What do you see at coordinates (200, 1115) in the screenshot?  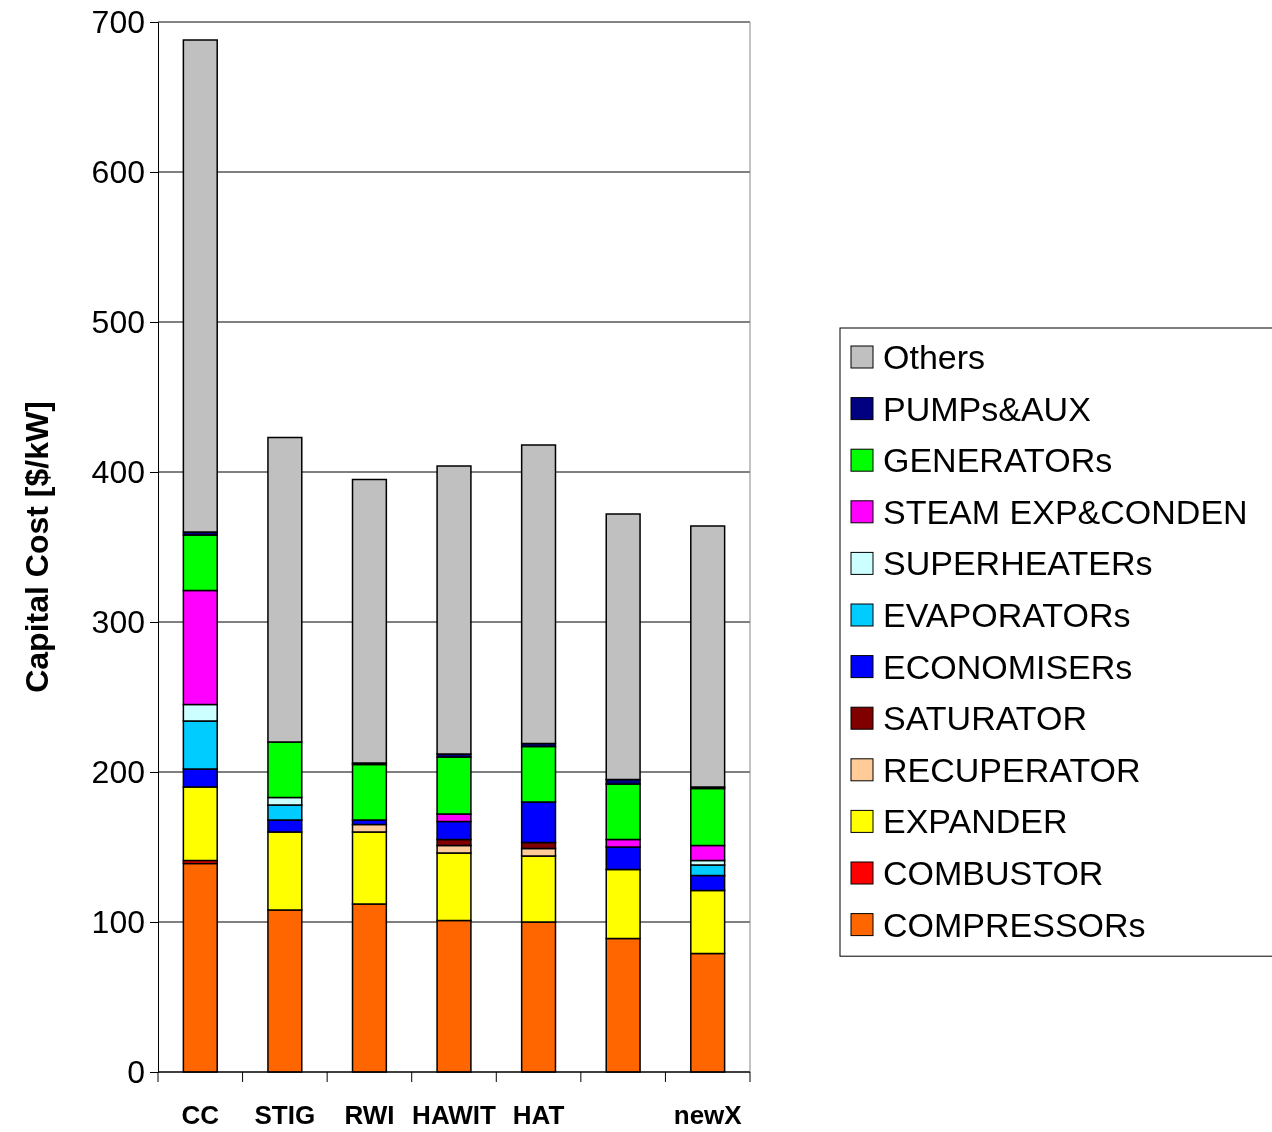 I see `x-tick-label: CC` at bounding box center [200, 1115].